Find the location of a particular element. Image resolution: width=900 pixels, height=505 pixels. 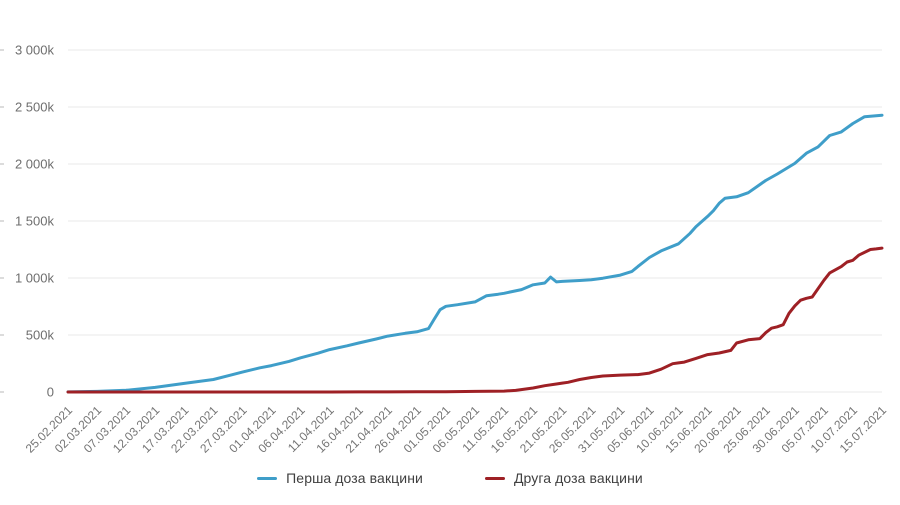

y-axis-tick-label: 1 000k is located at coordinates (35, 278).